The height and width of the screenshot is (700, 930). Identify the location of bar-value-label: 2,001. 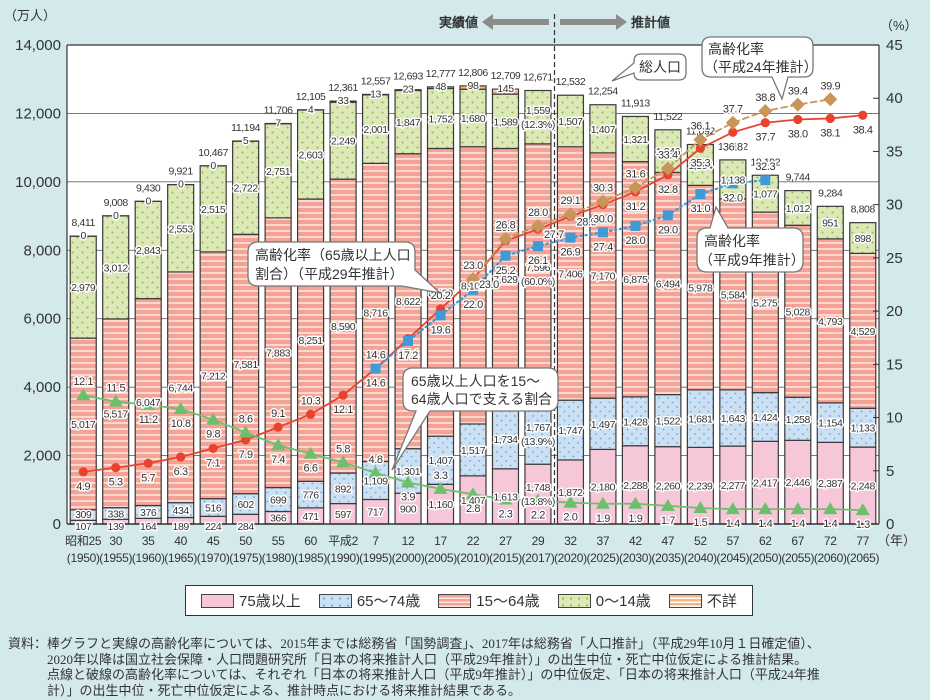
(375, 130).